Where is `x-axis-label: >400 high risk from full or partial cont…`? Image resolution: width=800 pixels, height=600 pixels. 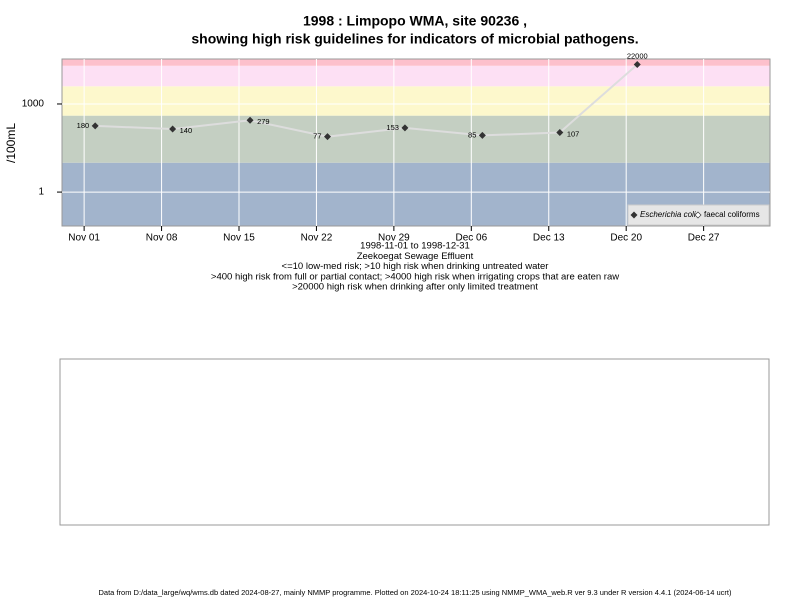
x-axis-label: >400 high risk from full or partial cont… is located at coordinates (415, 276).